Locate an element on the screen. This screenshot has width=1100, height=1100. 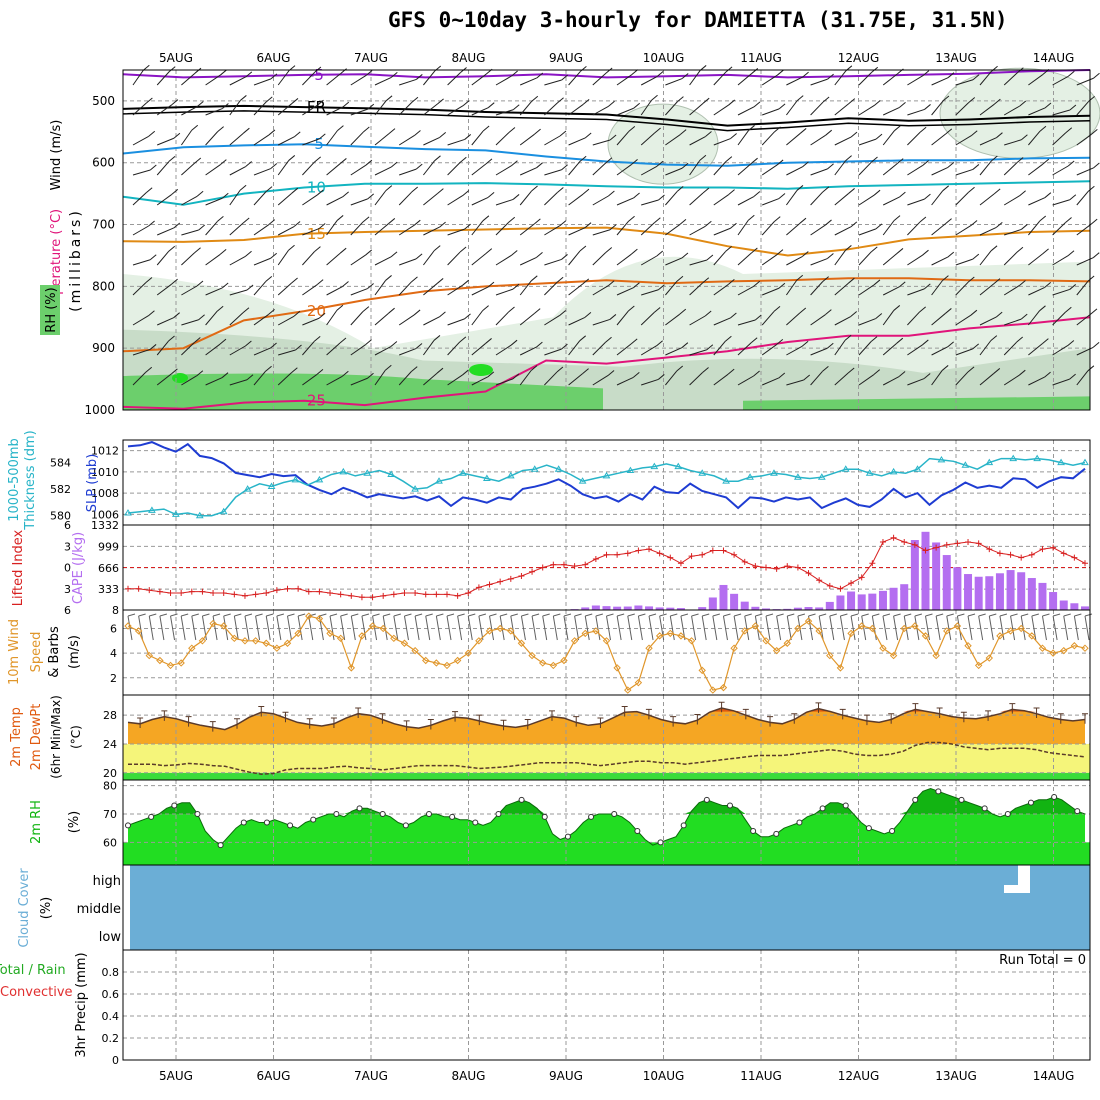
rh2m-marker is located at coordinates (243, 822).